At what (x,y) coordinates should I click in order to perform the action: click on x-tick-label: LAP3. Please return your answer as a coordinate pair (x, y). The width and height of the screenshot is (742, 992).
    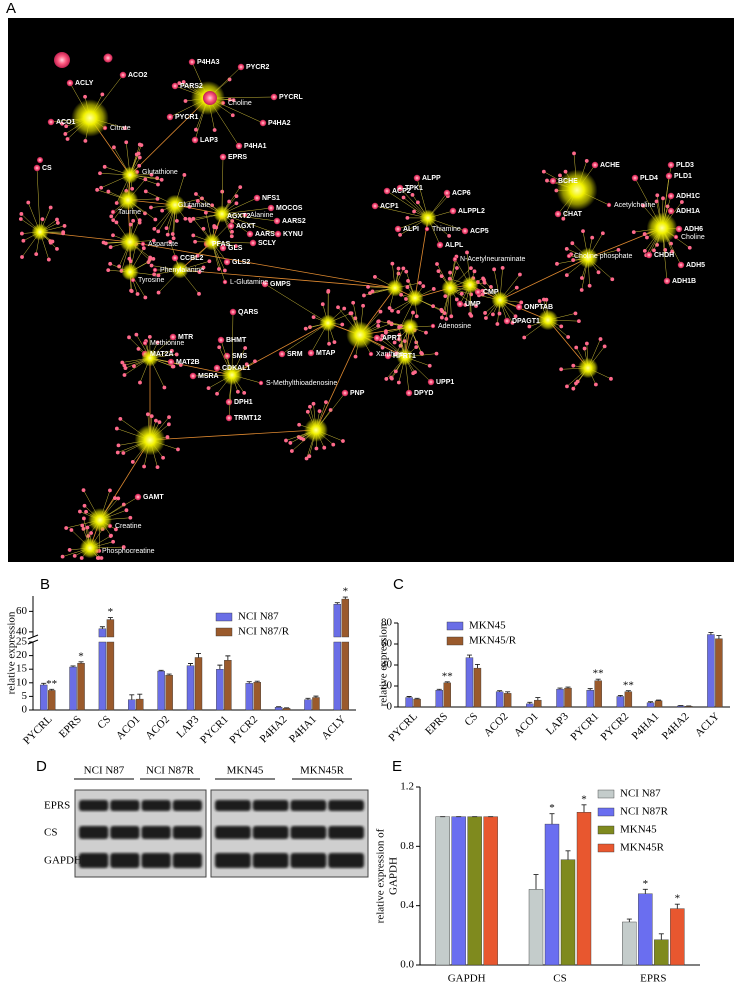
    Looking at the image, I should click on (557, 723).